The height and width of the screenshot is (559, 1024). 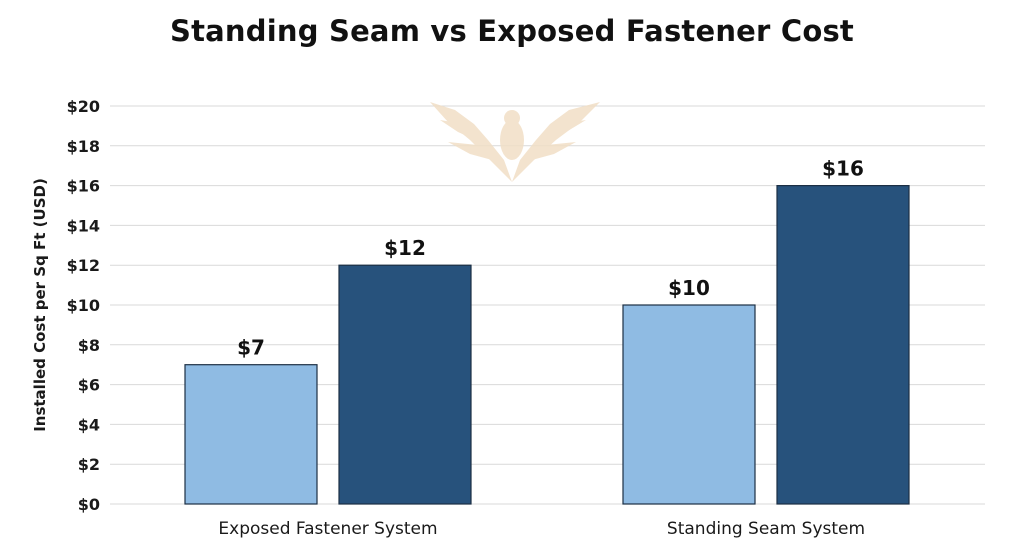 I want to click on eagle-logo-icon, so click(x=515, y=142).